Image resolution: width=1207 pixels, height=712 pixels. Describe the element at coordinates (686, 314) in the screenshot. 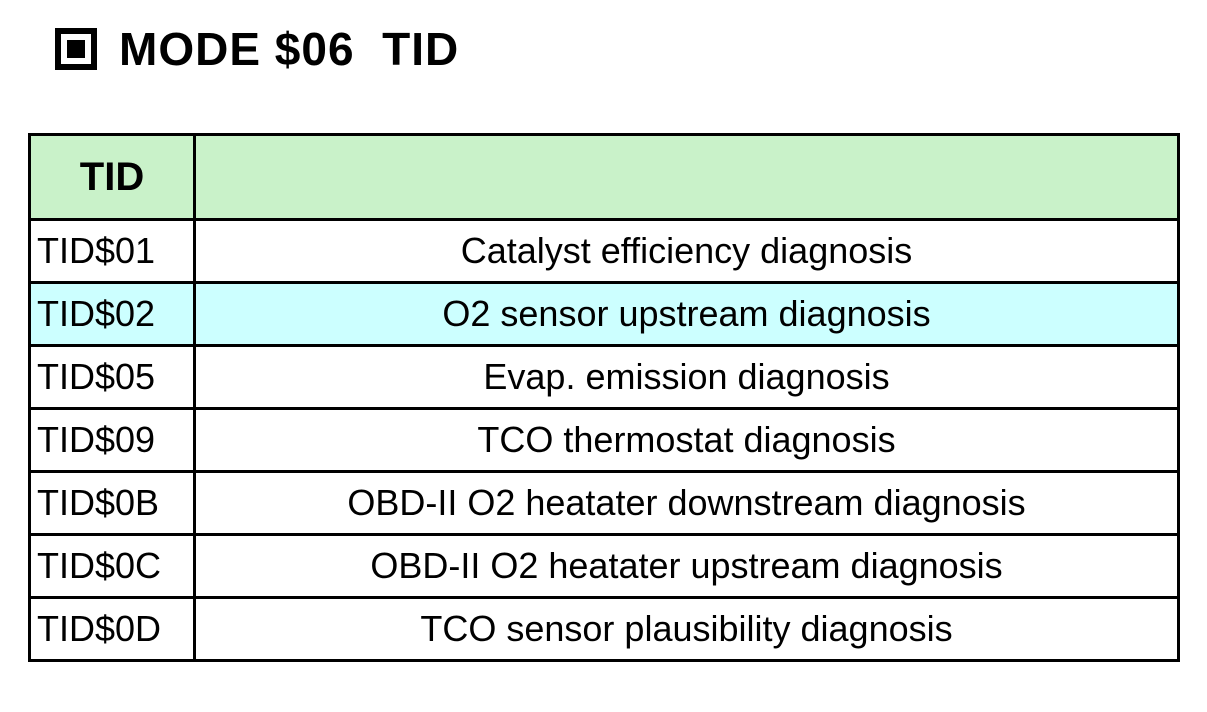

I see `description-cell: O2 sensor upstream diagnosis` at that location.